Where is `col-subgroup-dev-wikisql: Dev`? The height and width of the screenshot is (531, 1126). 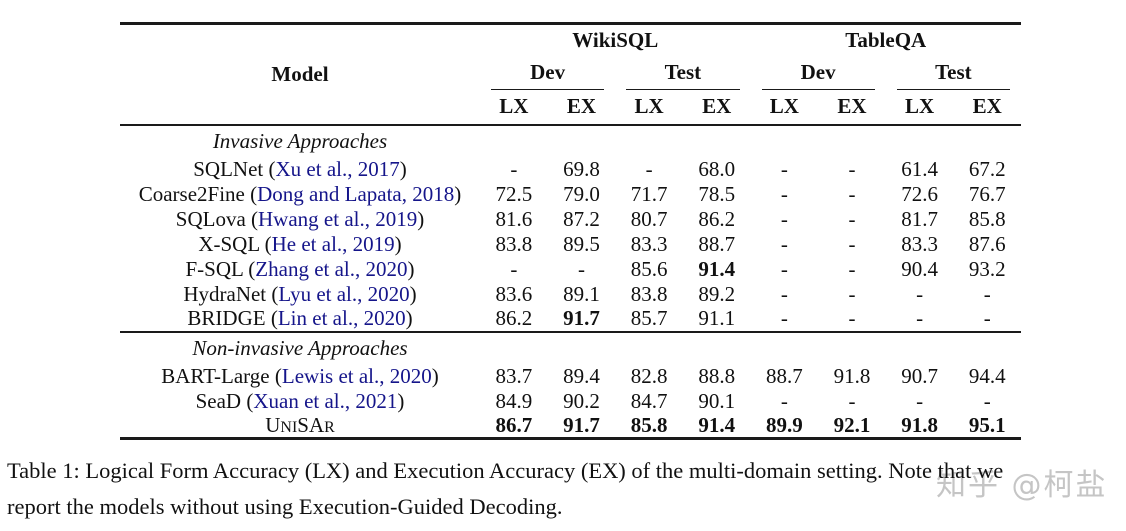
col-subgroup-dev-wikisql: Dev is located at coordinates (547, 73).